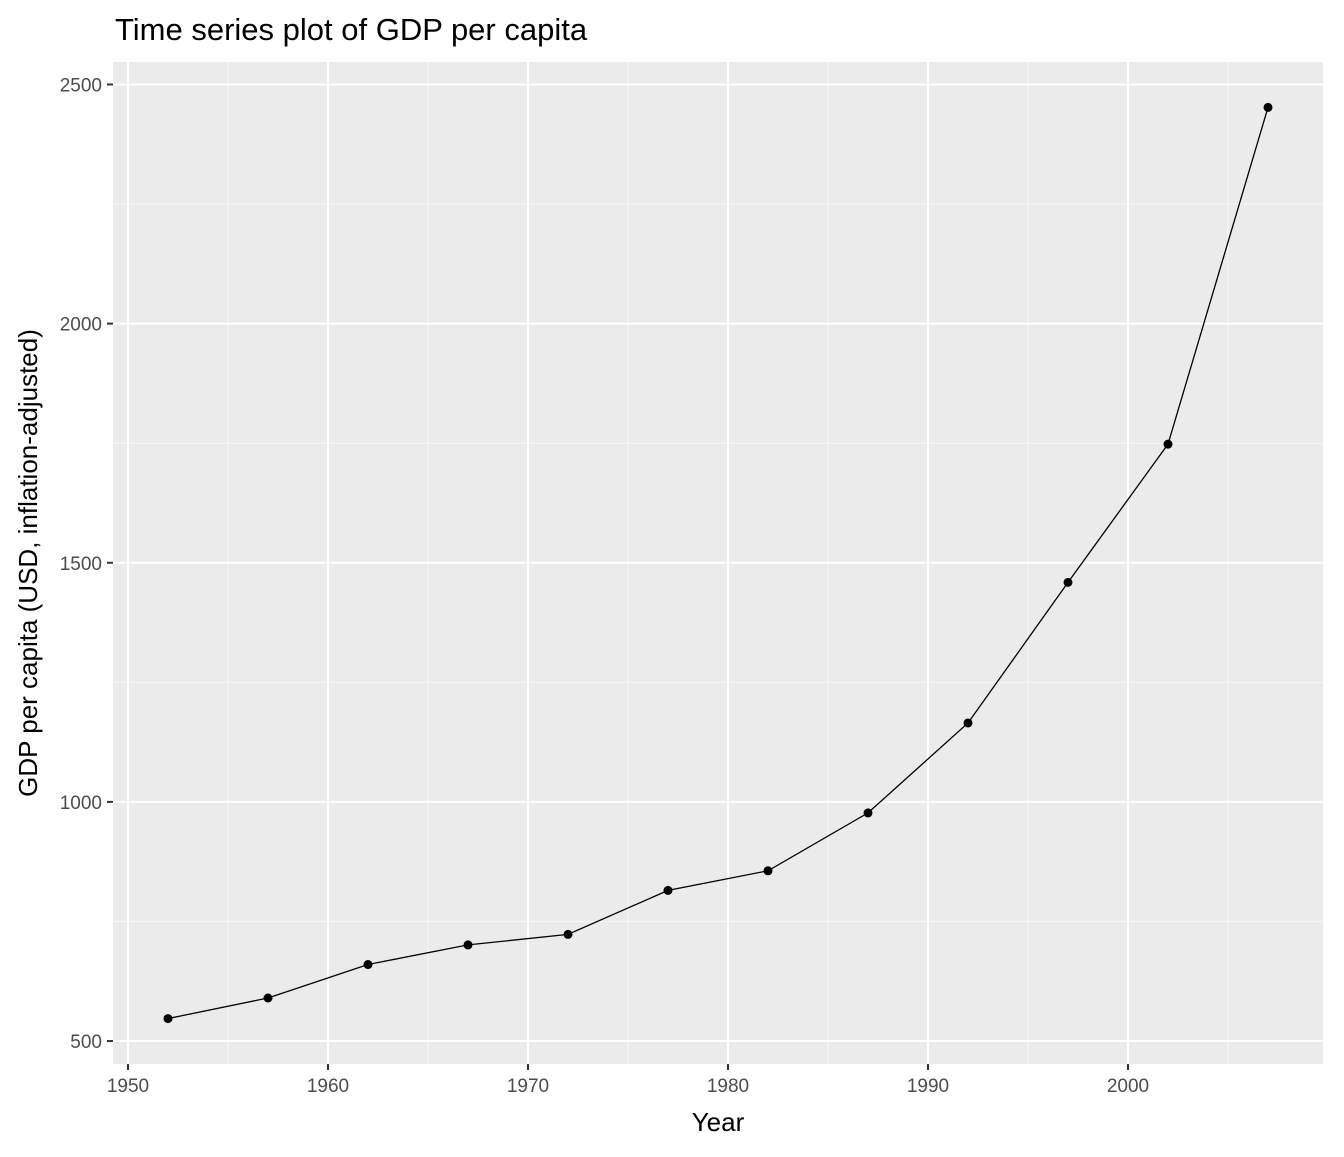 This screenshot has width=1344, height=1157. I want to click on y-axis: 500 1000 1500 2000 2500, so click(86, 564).